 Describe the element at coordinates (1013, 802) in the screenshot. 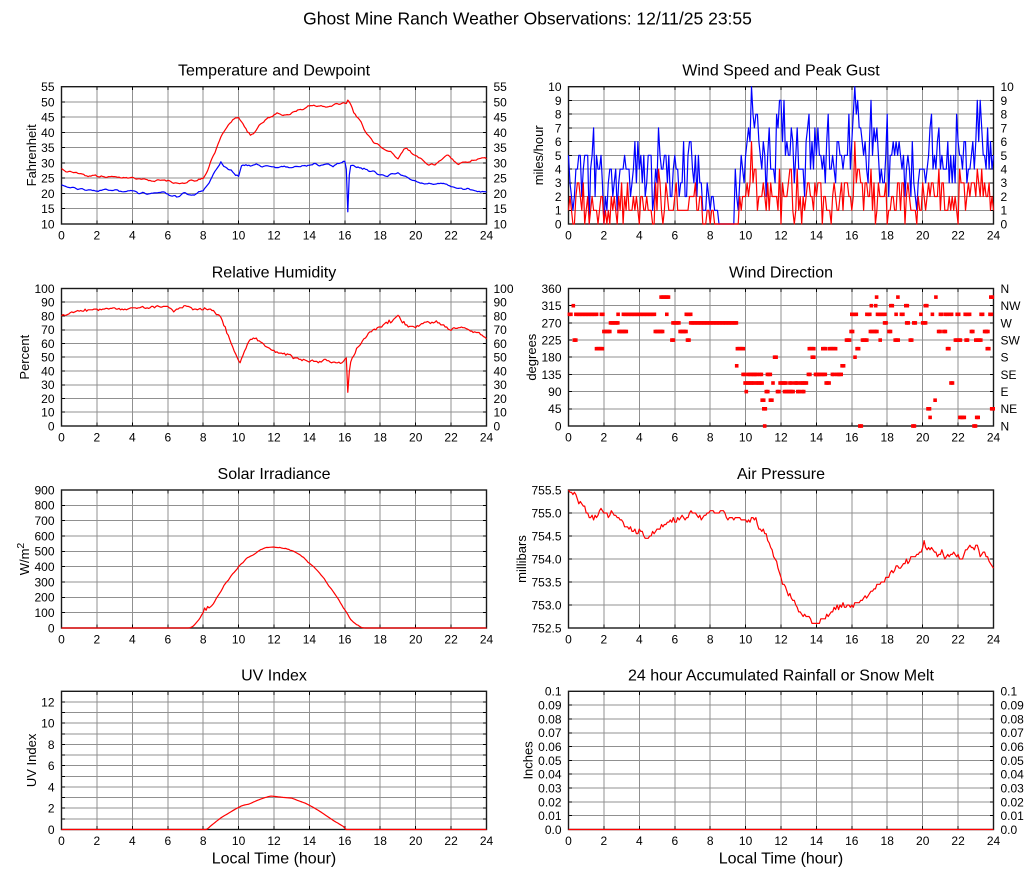

I see `svg-text: 0.02` at that location.